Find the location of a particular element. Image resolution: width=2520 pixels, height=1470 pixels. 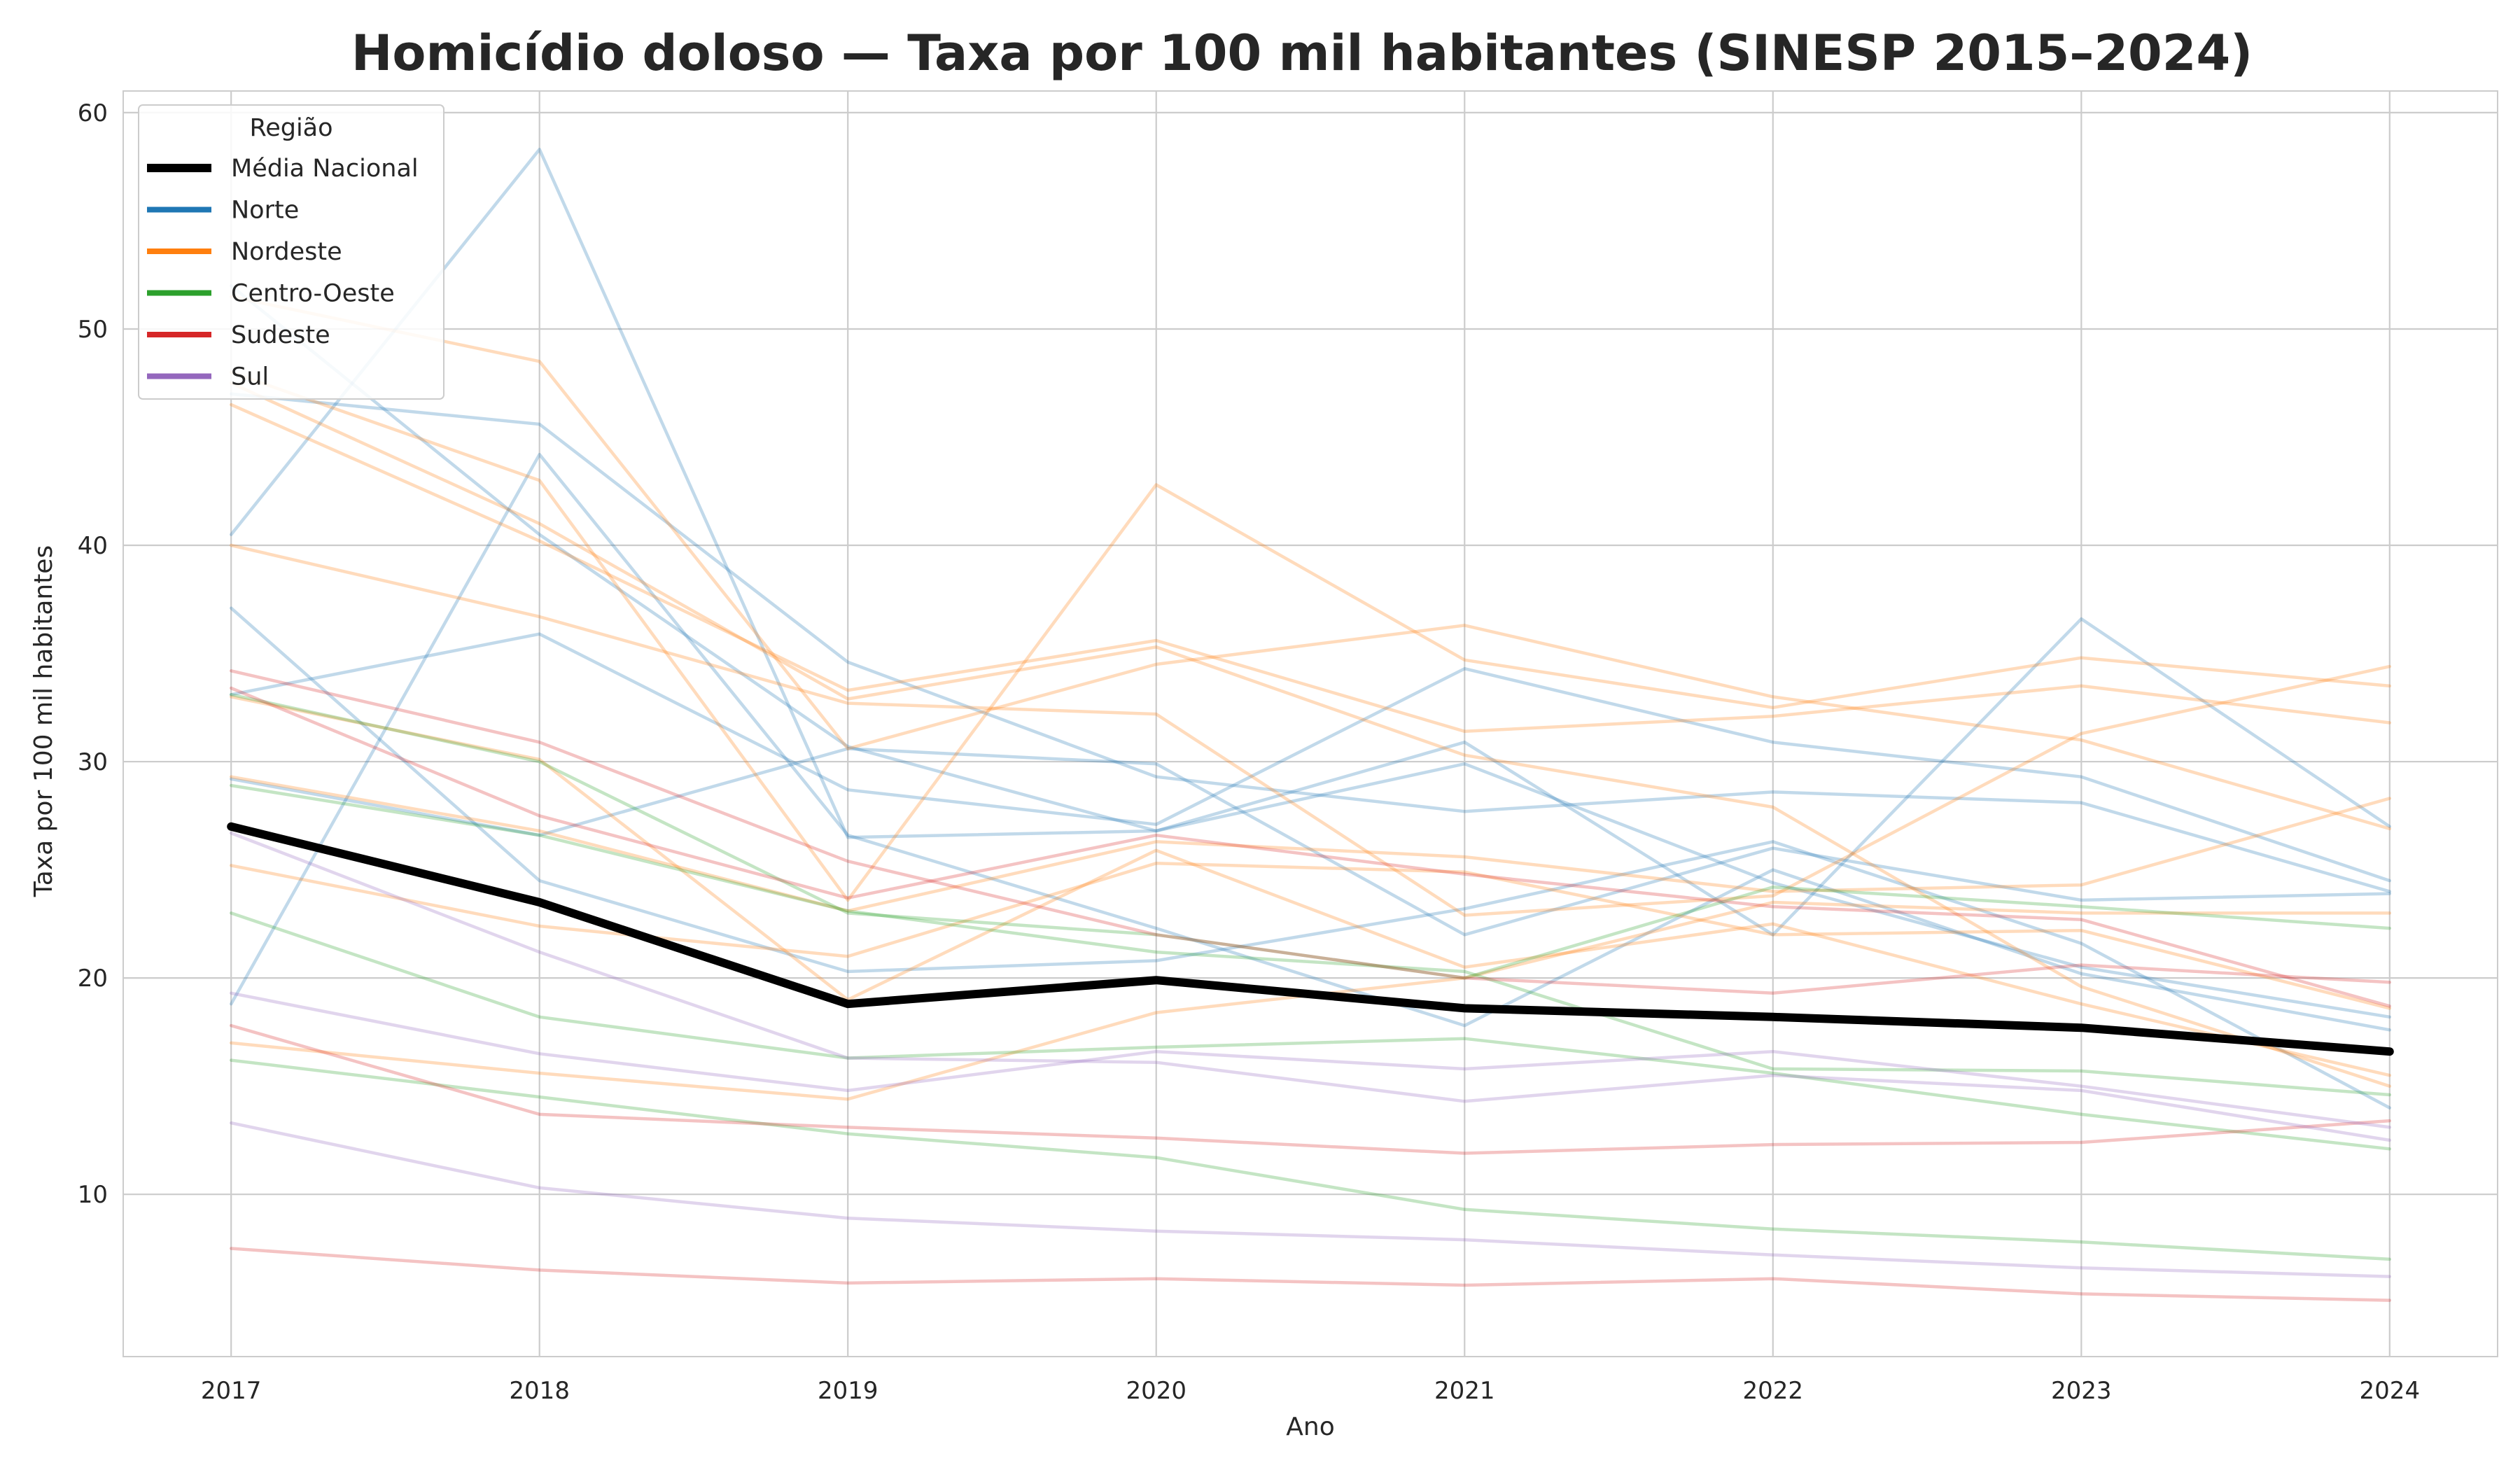

series-line-media-nacional is located at coordinates (1310, 939).